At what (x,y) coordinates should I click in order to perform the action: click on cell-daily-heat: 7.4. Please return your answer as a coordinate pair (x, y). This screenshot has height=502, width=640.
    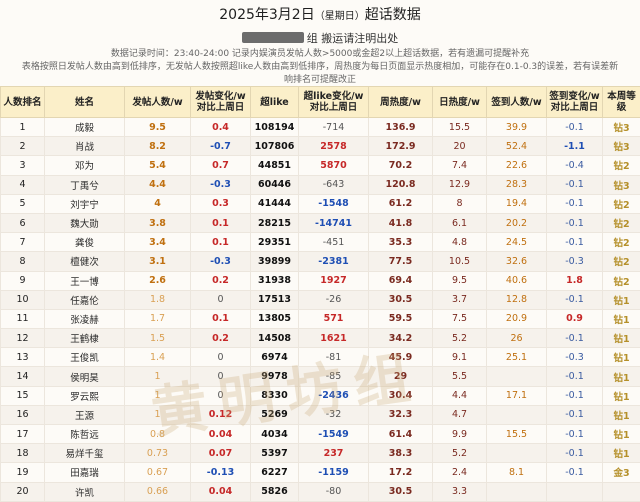
    Looking at the image, I should click on (460, 165).